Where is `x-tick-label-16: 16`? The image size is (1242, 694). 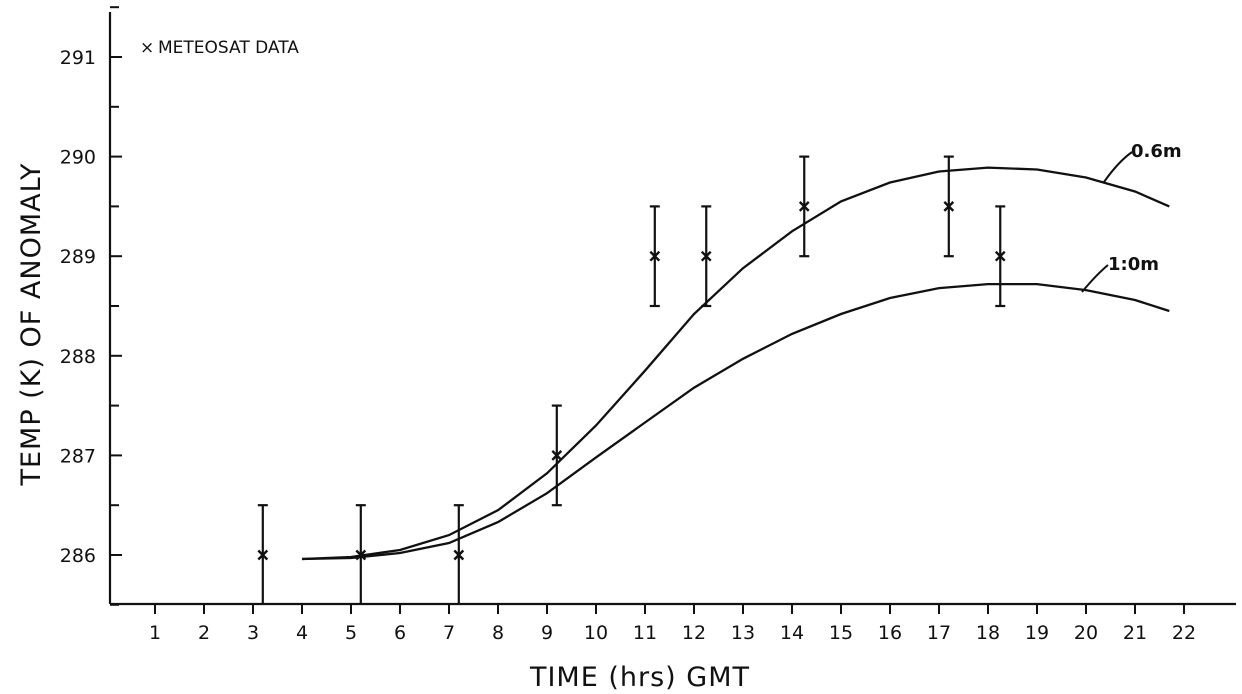 x-tick-label-16: 16 is located at coordinates (890, 633).